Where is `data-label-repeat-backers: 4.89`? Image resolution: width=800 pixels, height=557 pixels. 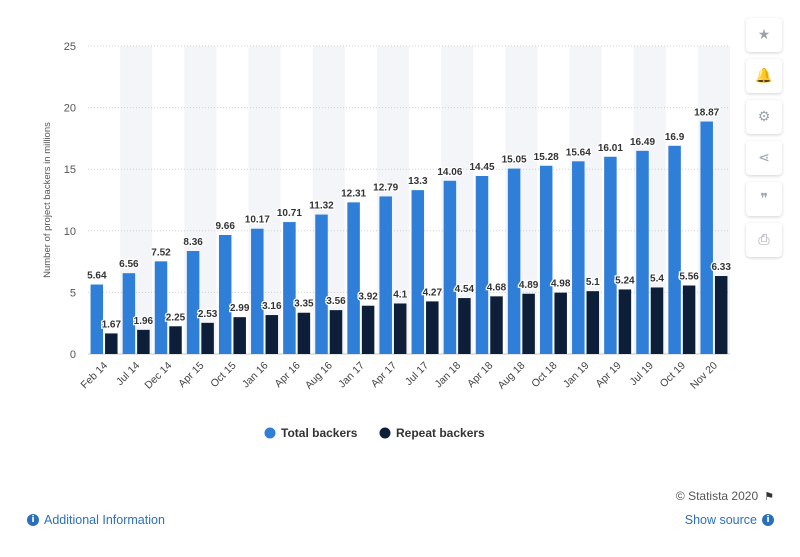
data-label-repeat-backers: 4.89 is located at coordinates (529, 285).